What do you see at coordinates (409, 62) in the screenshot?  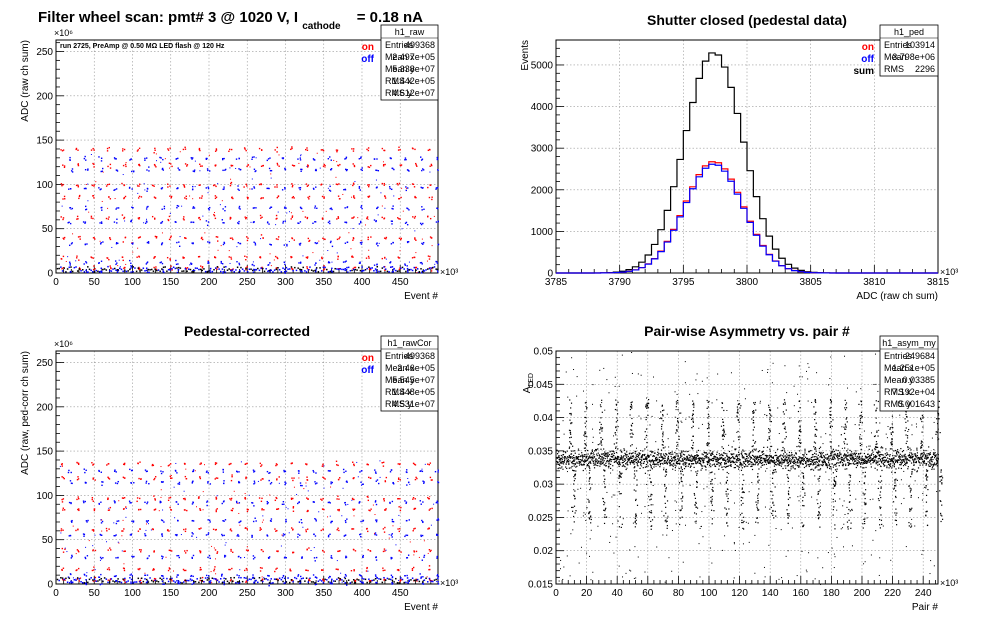 I see `stats-box` at bounding box center [409, 62].